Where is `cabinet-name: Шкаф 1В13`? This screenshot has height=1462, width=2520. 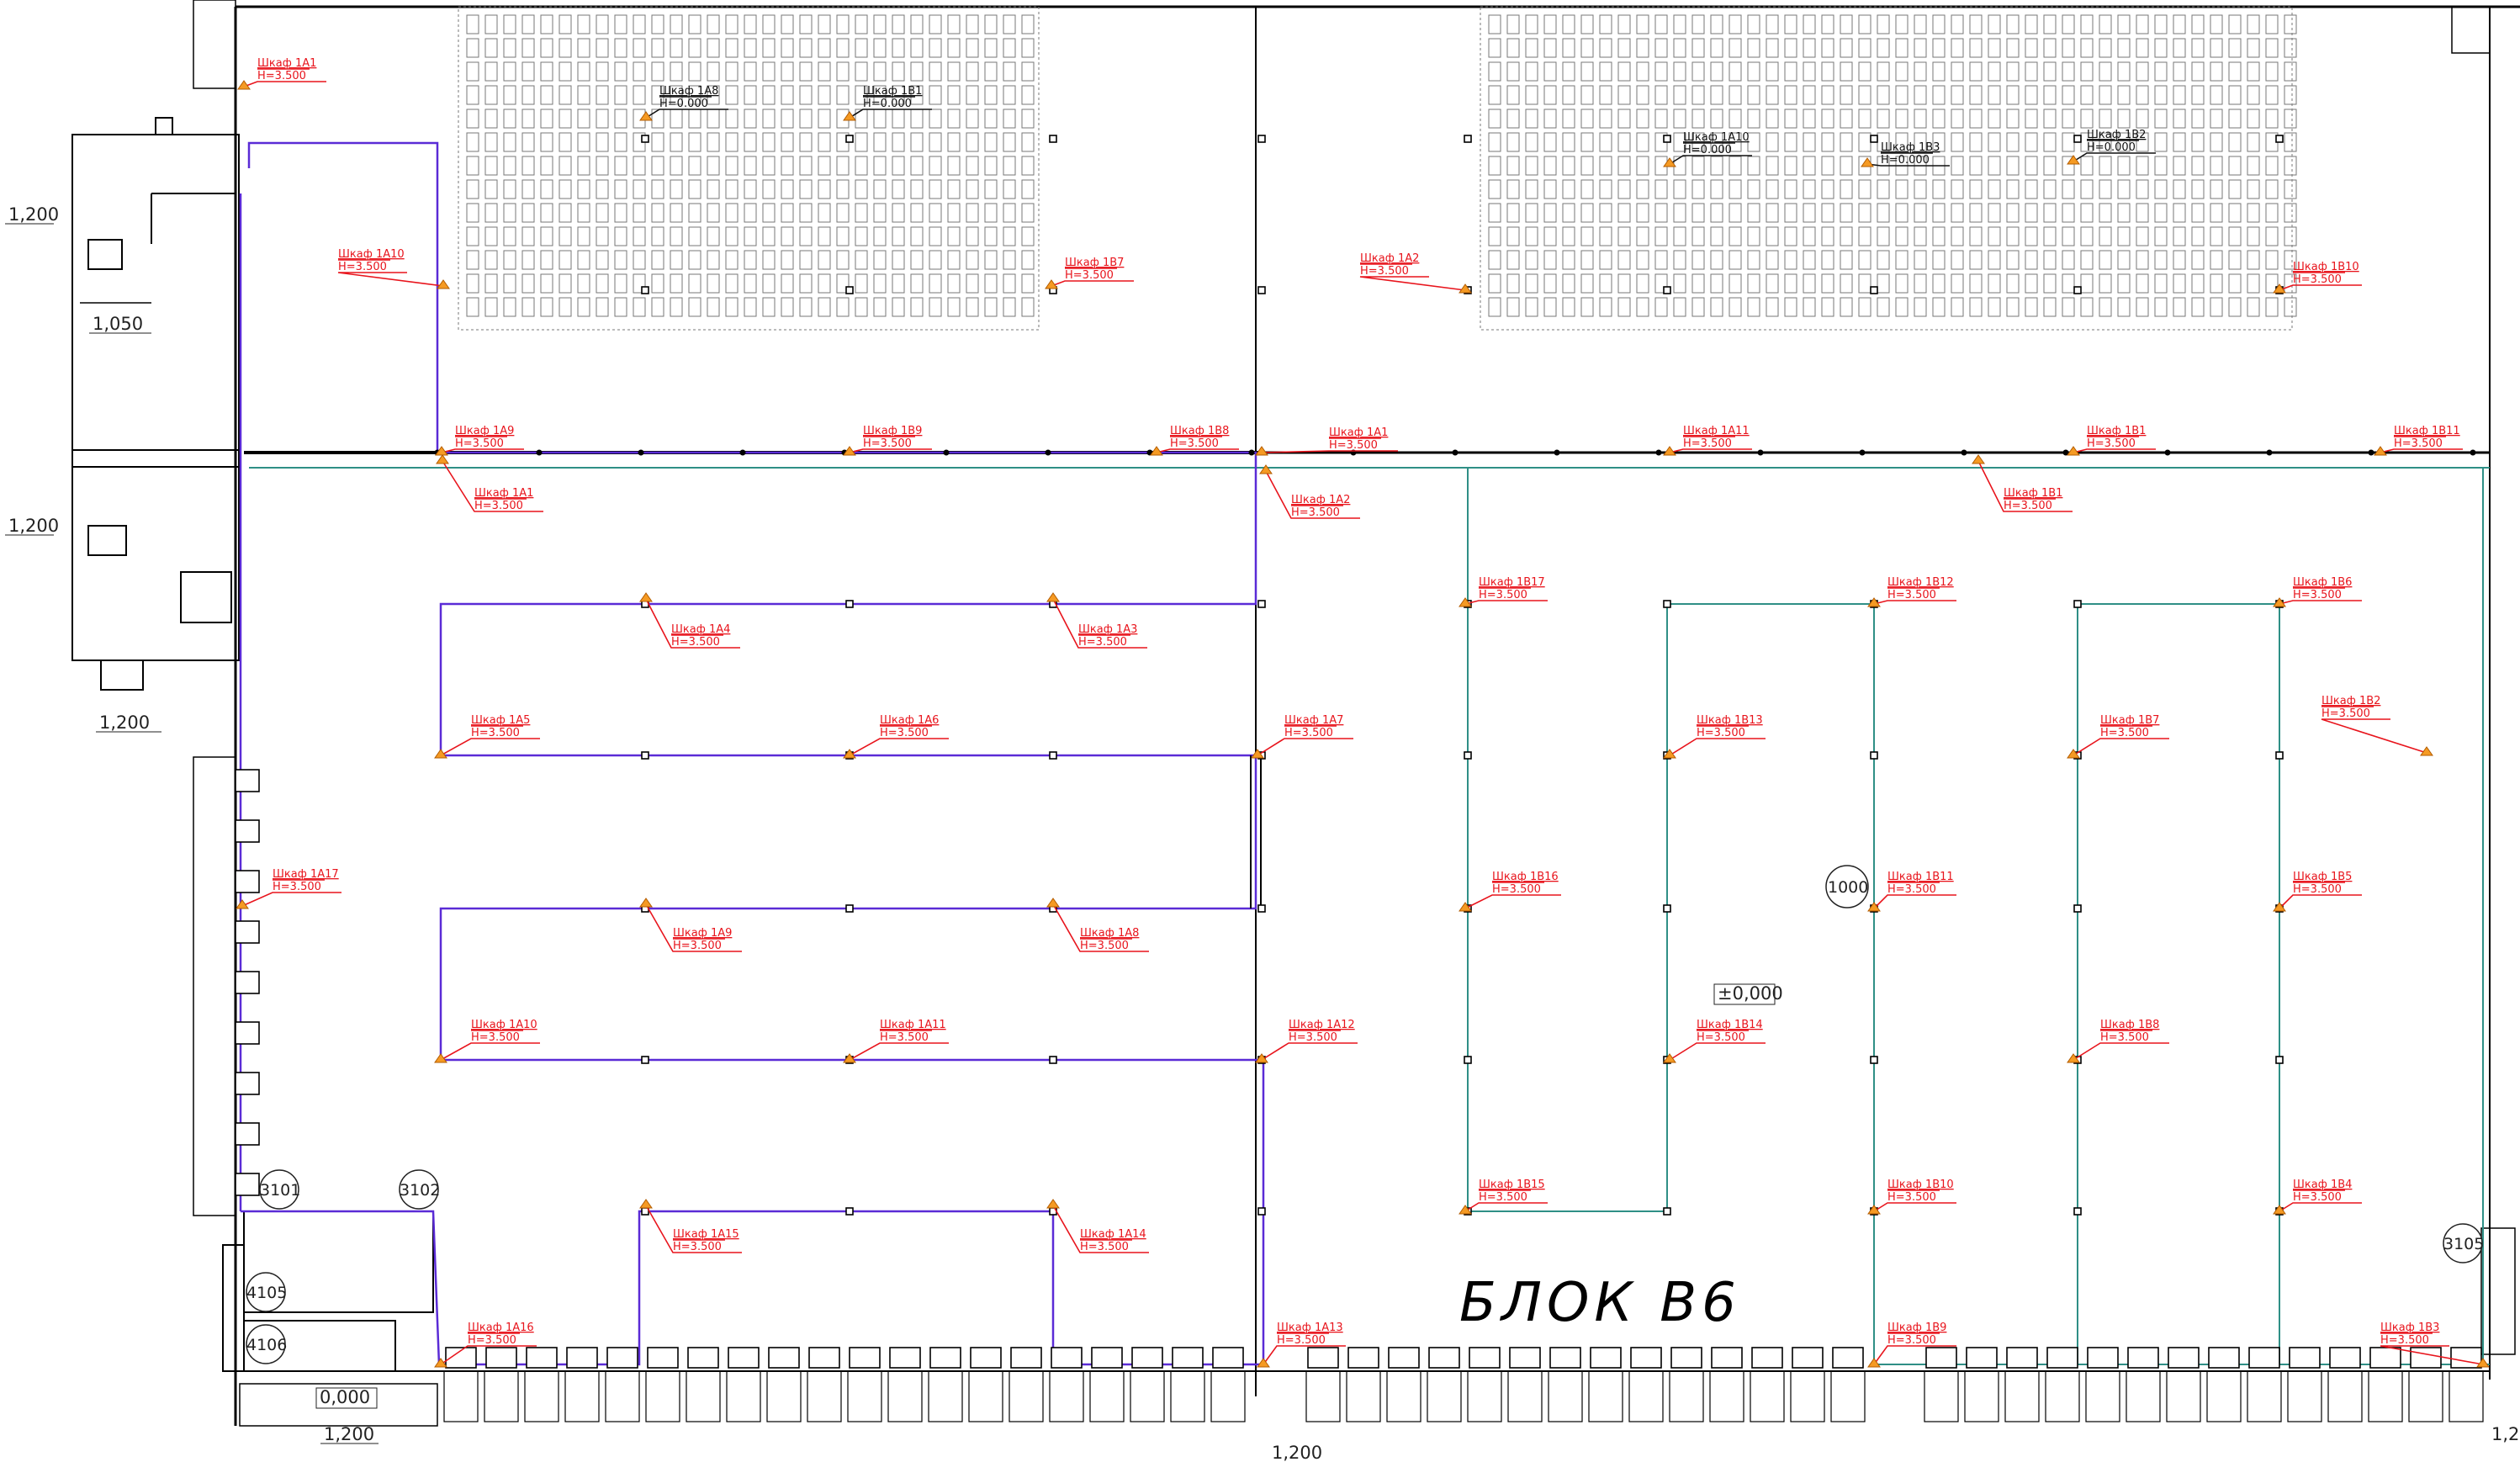 cabinet-name: Шкаф 1В13 is located at coordinates (1730, 720).